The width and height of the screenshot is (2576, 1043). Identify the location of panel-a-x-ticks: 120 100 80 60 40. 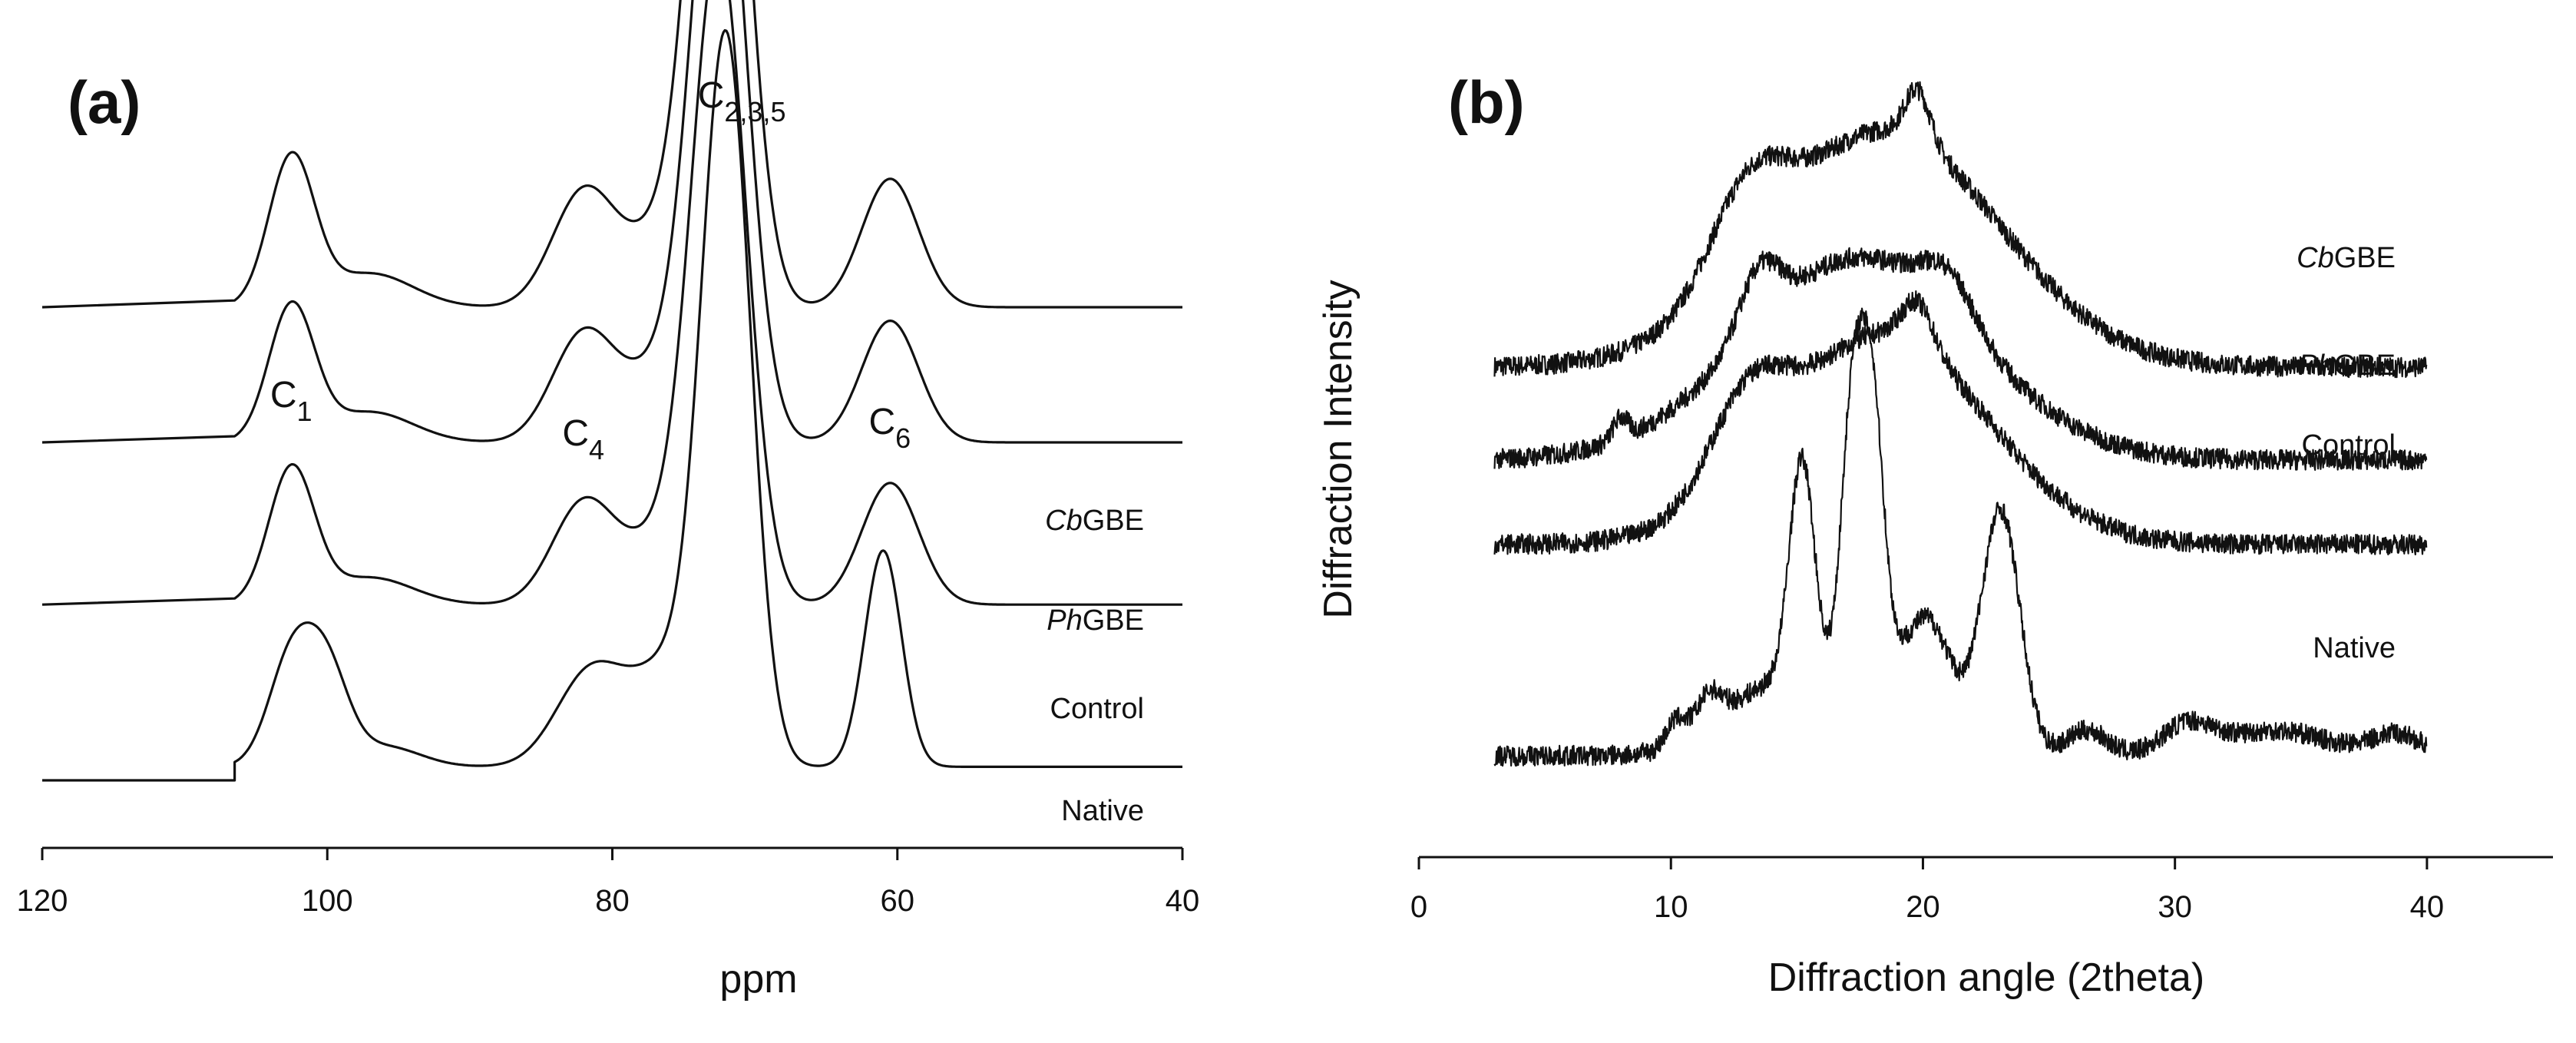
(608, 883).